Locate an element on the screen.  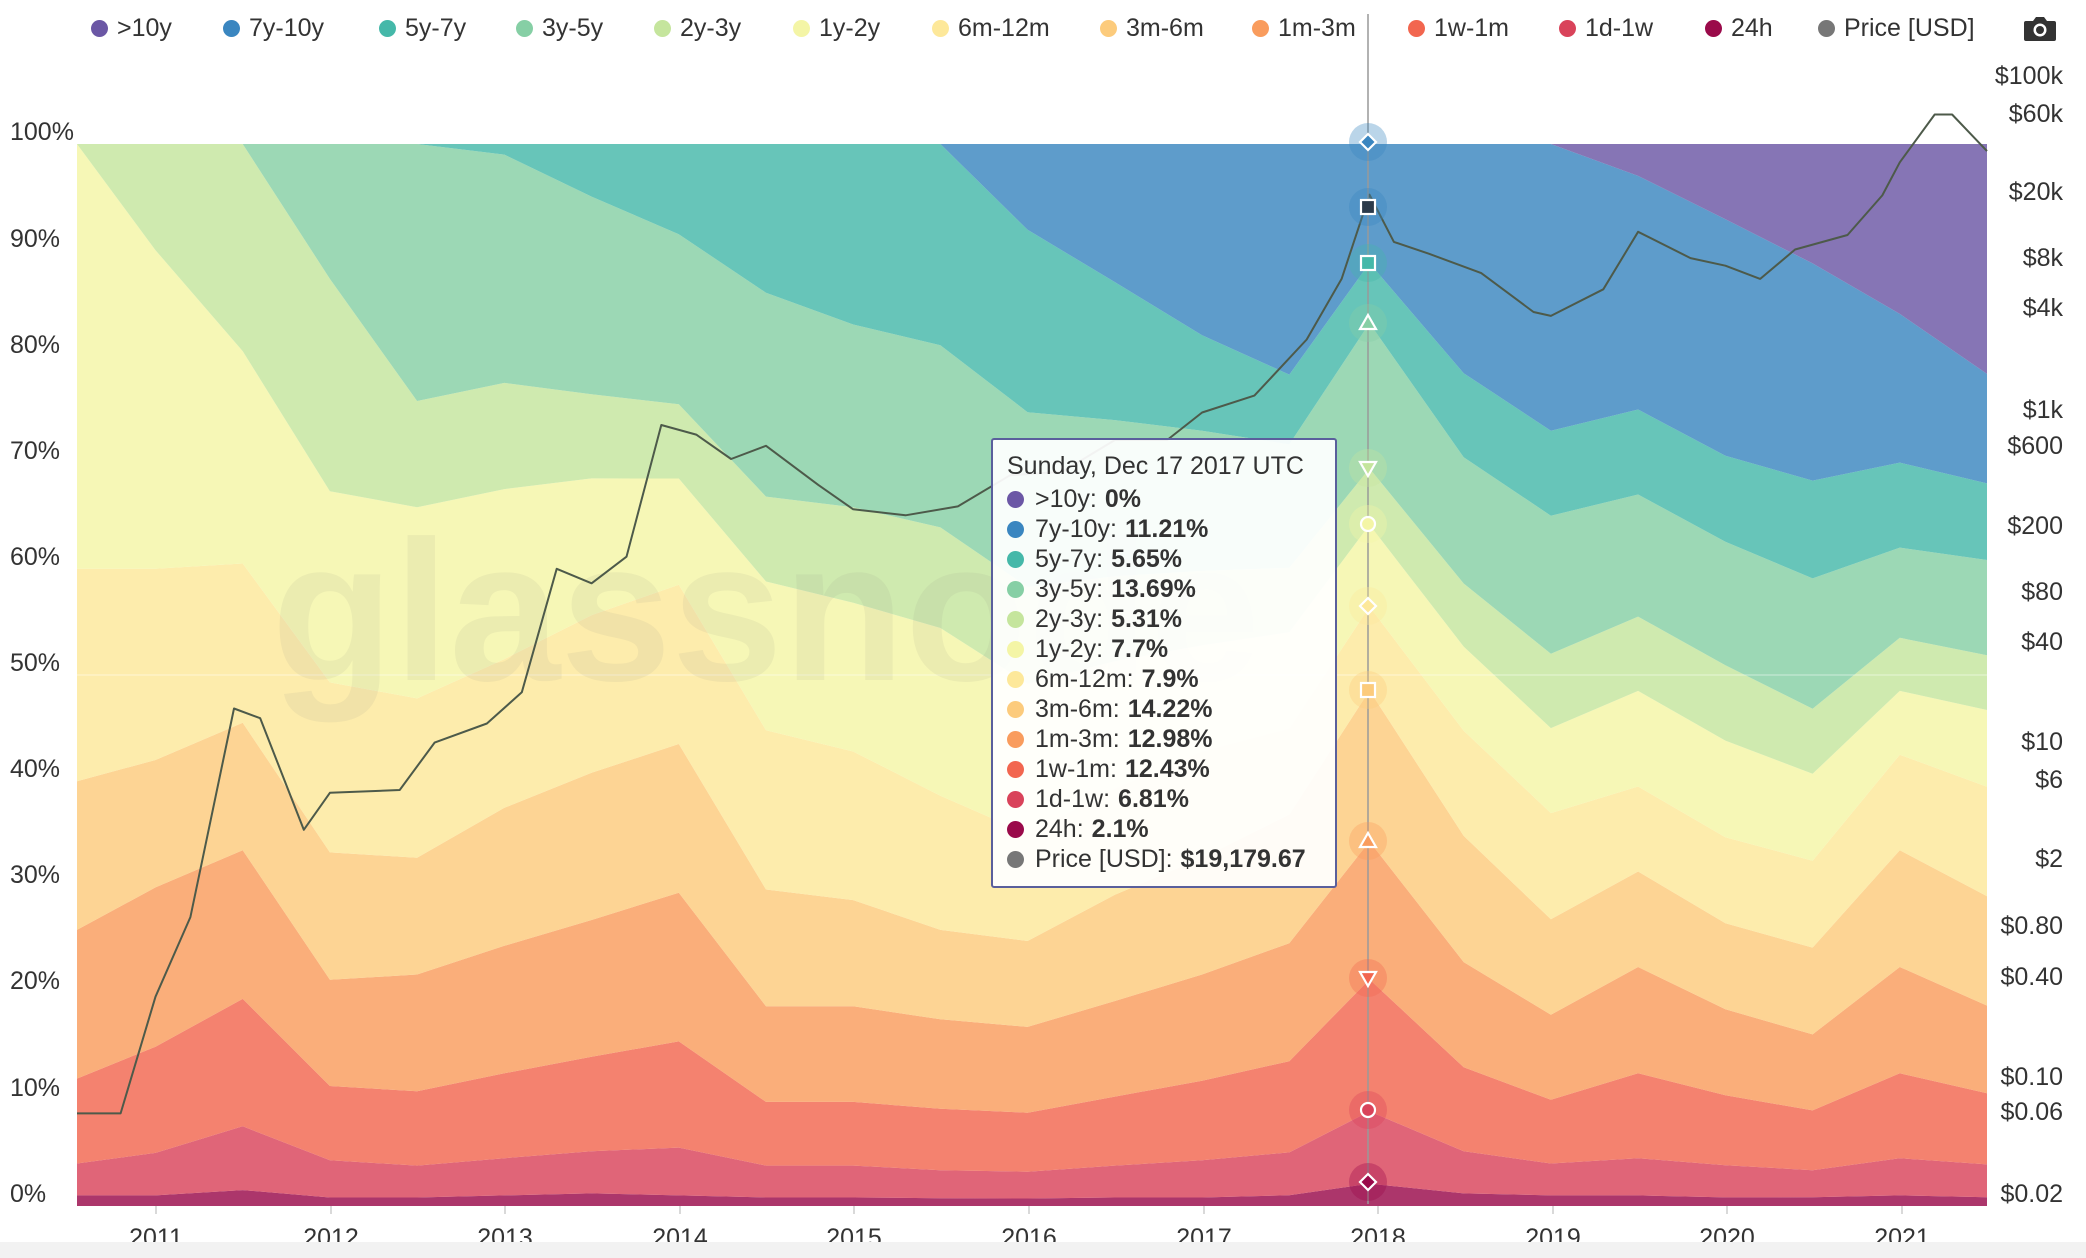
price-tick-label: $0.80 is located at coordinates (2031, 926).